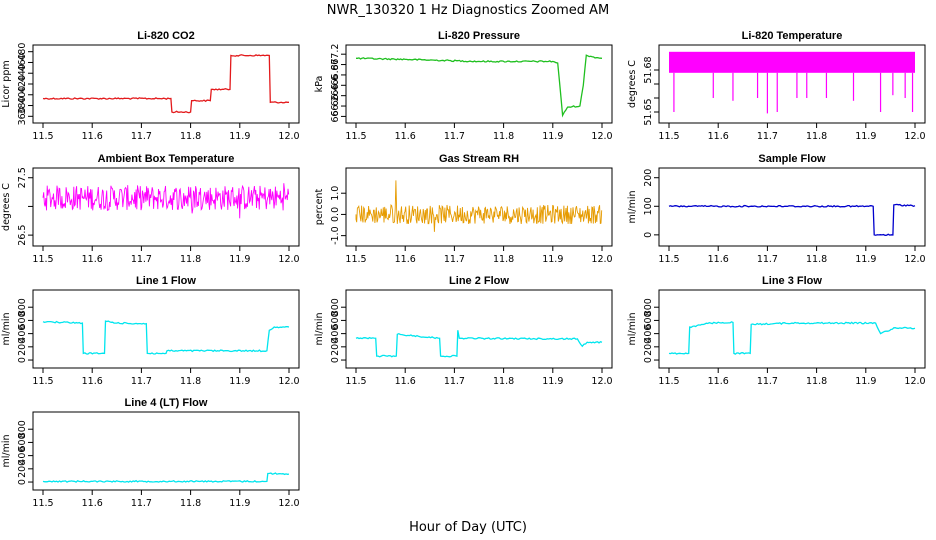 This screenshot has height=540, width=936. What do you see at coordinates (22, 84) in the screenshot?
I see `y-tick-label: 420` at bounding box center [22, 84].